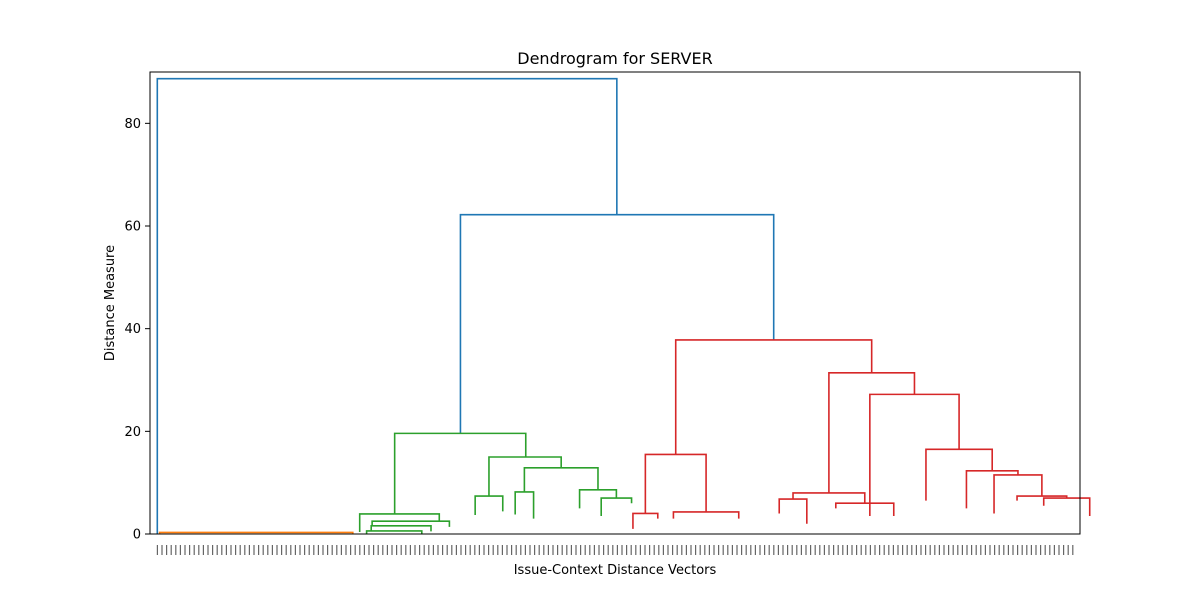 Image resolution: width=1200 pixels, height=600 pixels. What do you see at coordinates (137, 535) in the screenshot?
I see `y-tick-label: 0` at bounding box center [137, 535].